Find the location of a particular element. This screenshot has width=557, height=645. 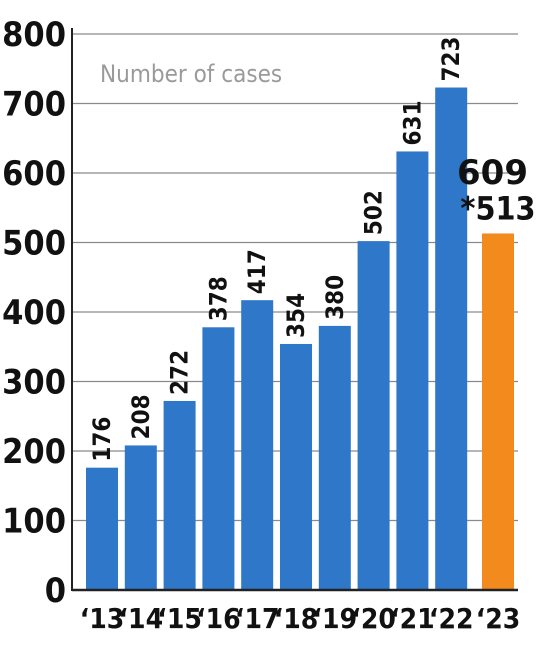

x-axis-ticks: ‘13‘14‘15‘16‘17‘18‘19‘20‘21‘22 ‘23 is located at coordinates (300, 618).